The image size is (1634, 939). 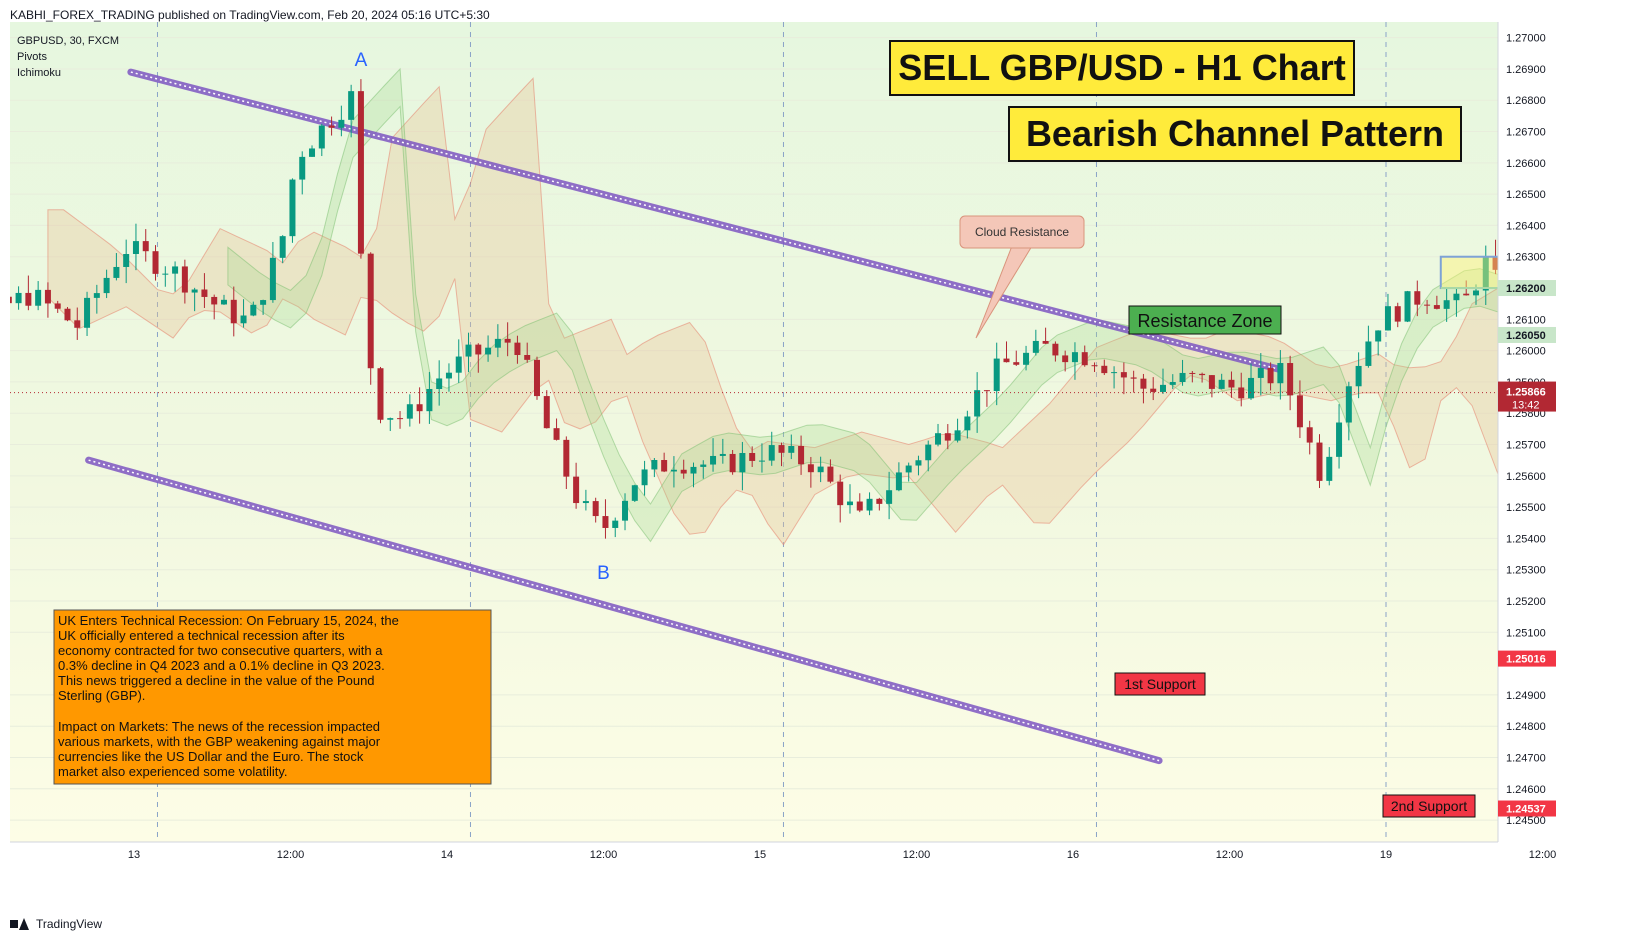 I want to click on price-tick-label: 1.25300, so click(x=1526, y=571).